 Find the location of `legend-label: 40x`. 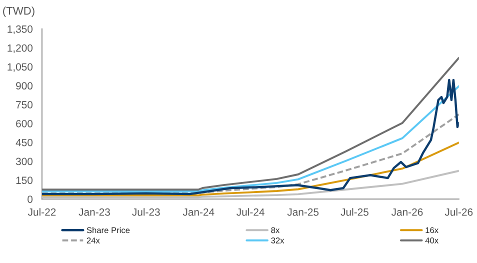

legend-label: 40x is located at coordinates (431, 241).